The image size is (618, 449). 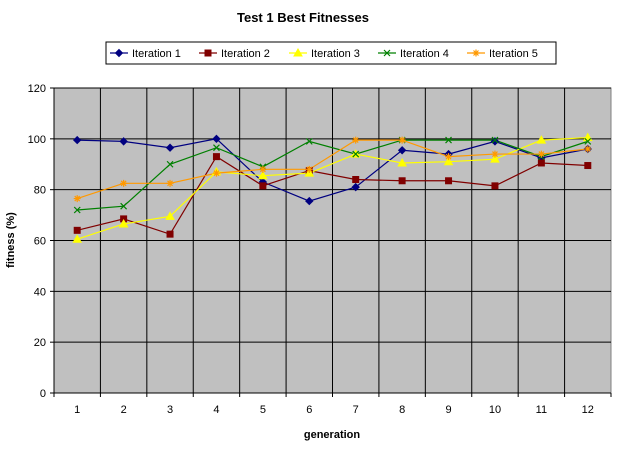 I want to click on x-tick-label: 9, so click(x=448, y=410).